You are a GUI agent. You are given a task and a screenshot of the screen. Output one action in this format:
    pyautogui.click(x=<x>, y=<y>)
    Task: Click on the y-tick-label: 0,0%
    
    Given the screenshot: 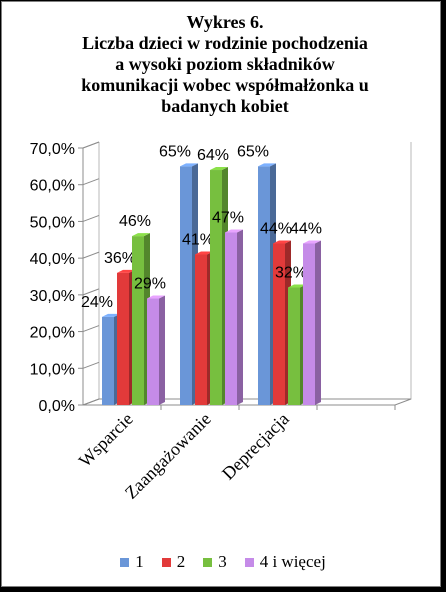 What is the action you would take?
    pyautogui.click(x=57, y=406)
    